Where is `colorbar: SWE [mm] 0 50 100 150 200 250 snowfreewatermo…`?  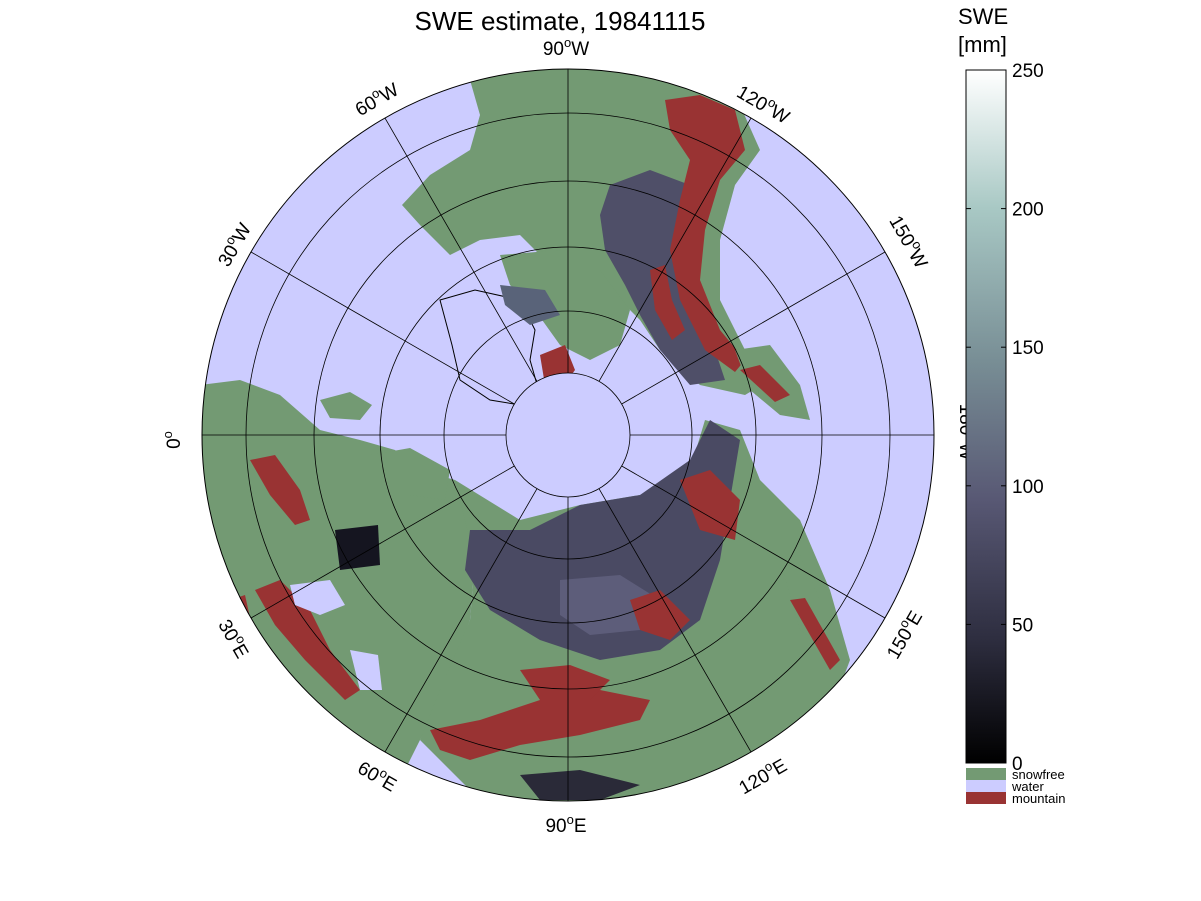
colorbar: SWE [mm] 0 50 100 150 200 250 snowfreewatermo… is located at coordinates (1011, 405).